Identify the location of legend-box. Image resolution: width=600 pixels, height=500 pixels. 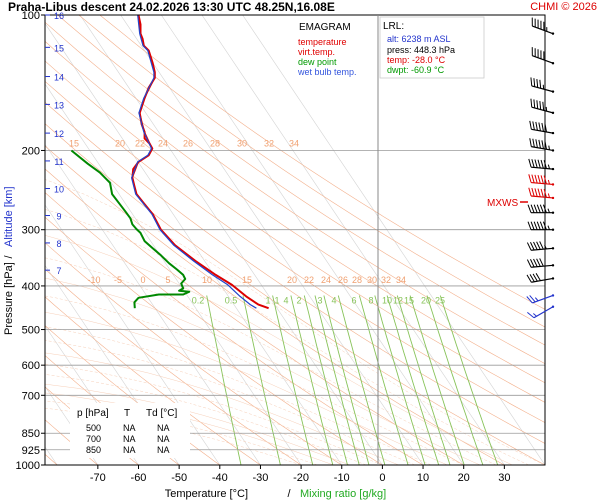
(335, 47).